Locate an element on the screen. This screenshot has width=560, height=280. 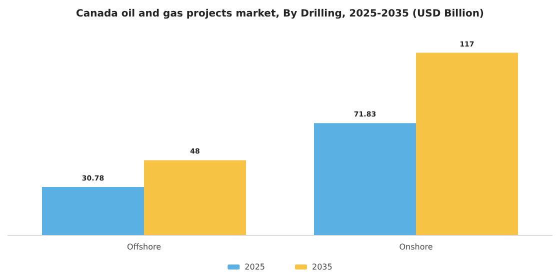
legend-label: 2035 is located at coordinates (322, 267).